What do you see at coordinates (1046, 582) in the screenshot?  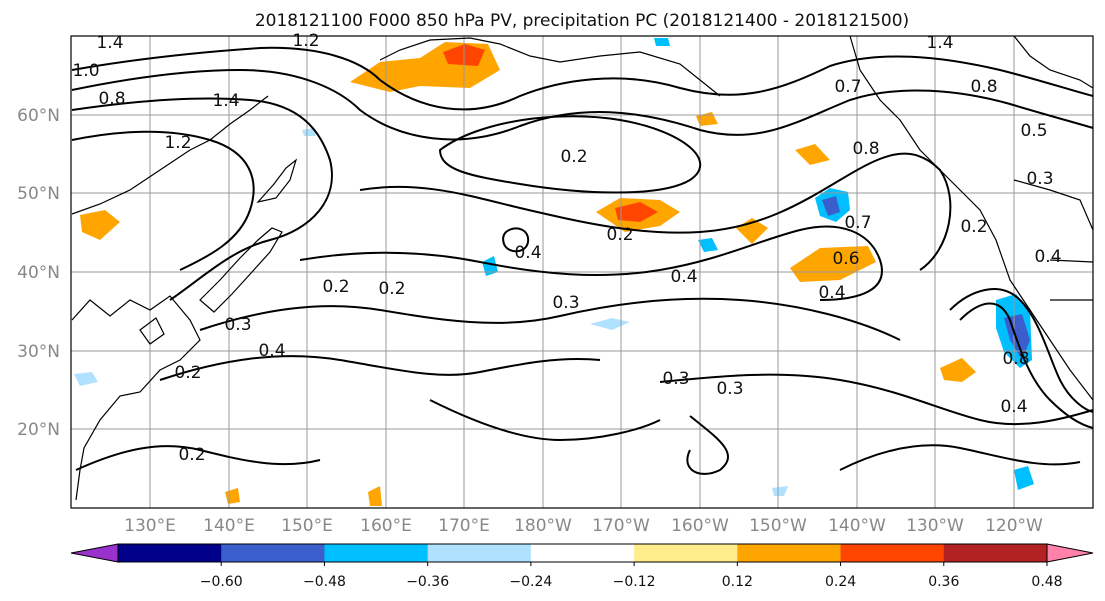 I see `colorbar-tick-label: 0.48` at bounding box center [1046, 582].